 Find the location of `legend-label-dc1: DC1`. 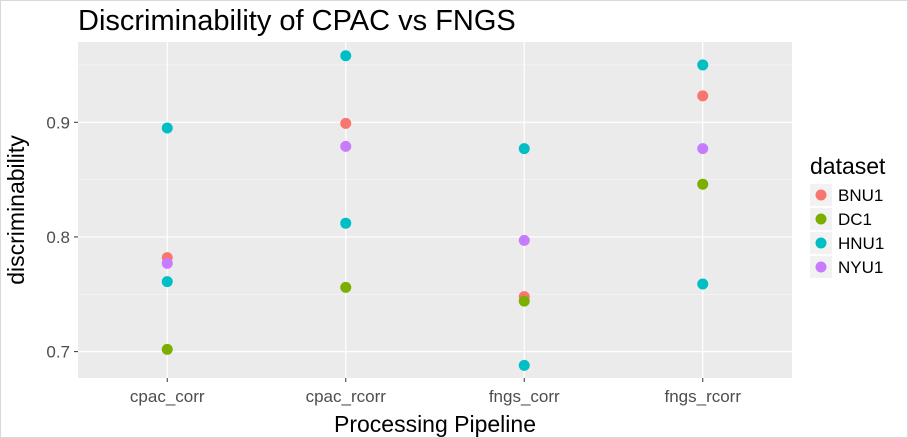

legend-label-dc1: DC1 is located at coordinates (855, 219).